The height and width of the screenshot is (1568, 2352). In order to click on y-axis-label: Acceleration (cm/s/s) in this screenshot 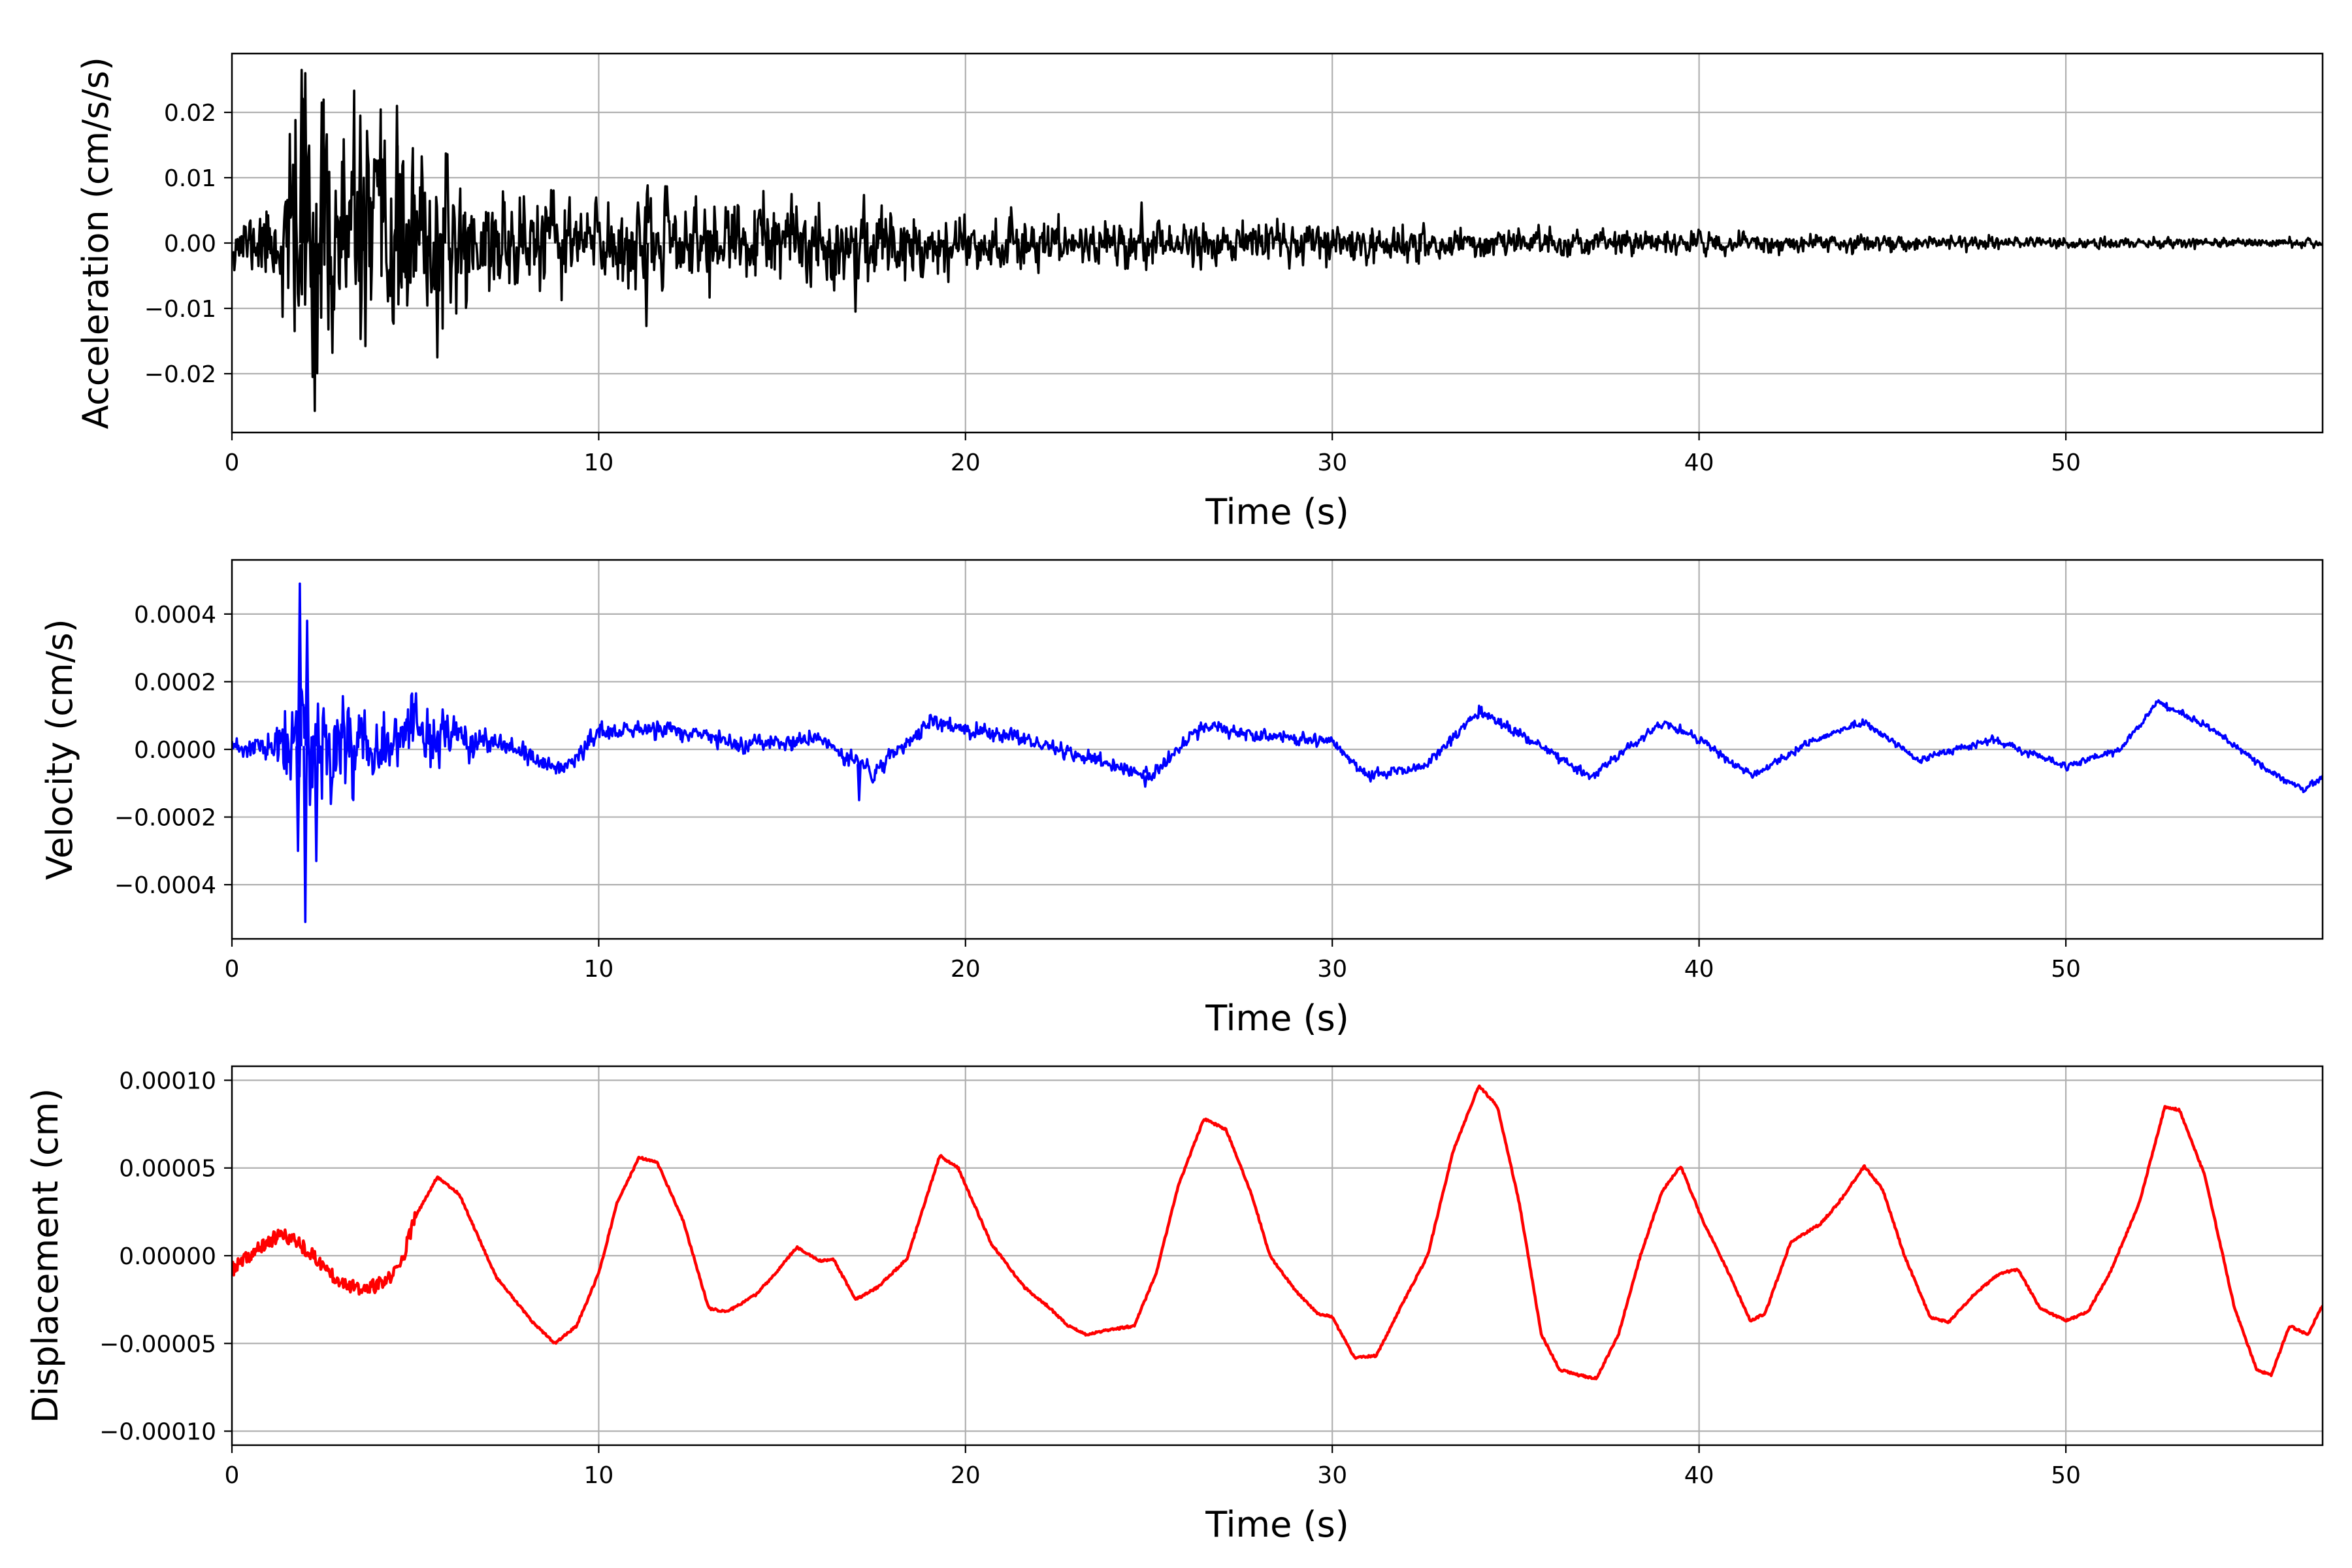, I will do `click(95, 243)`.